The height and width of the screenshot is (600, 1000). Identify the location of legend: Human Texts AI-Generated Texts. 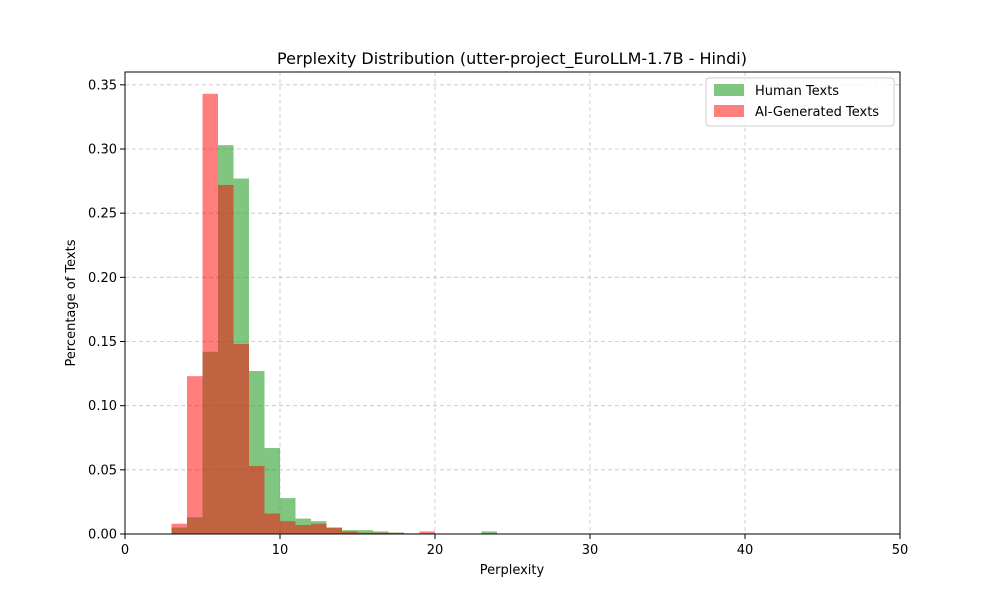
(800, 102).